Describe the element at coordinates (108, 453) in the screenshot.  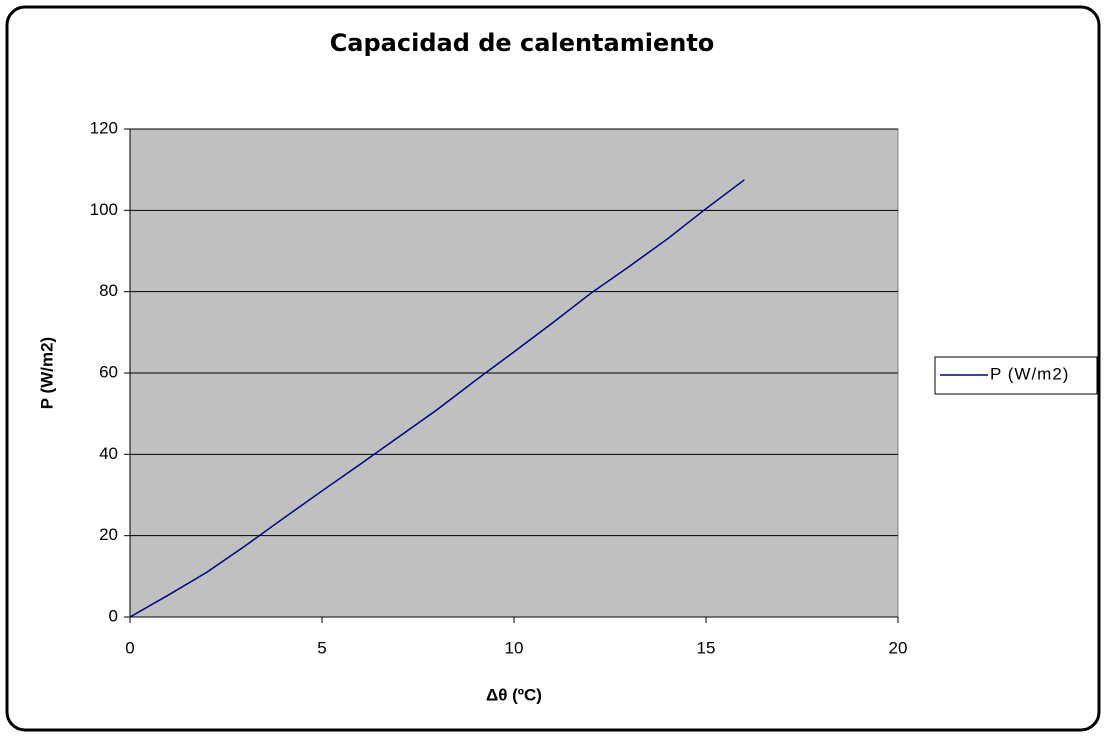
I see `y-tick-label: 40` at that location.